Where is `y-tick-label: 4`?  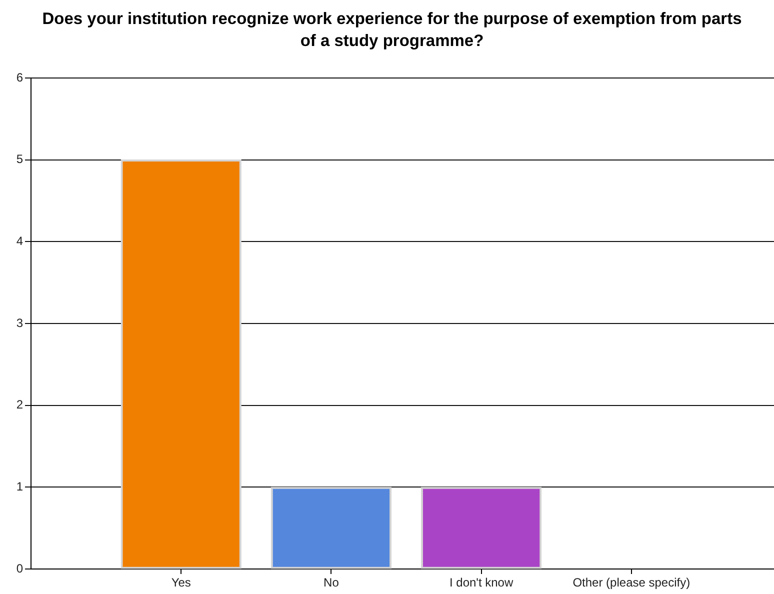
y-tick-label: 4 is located at coordinates (20, 241).